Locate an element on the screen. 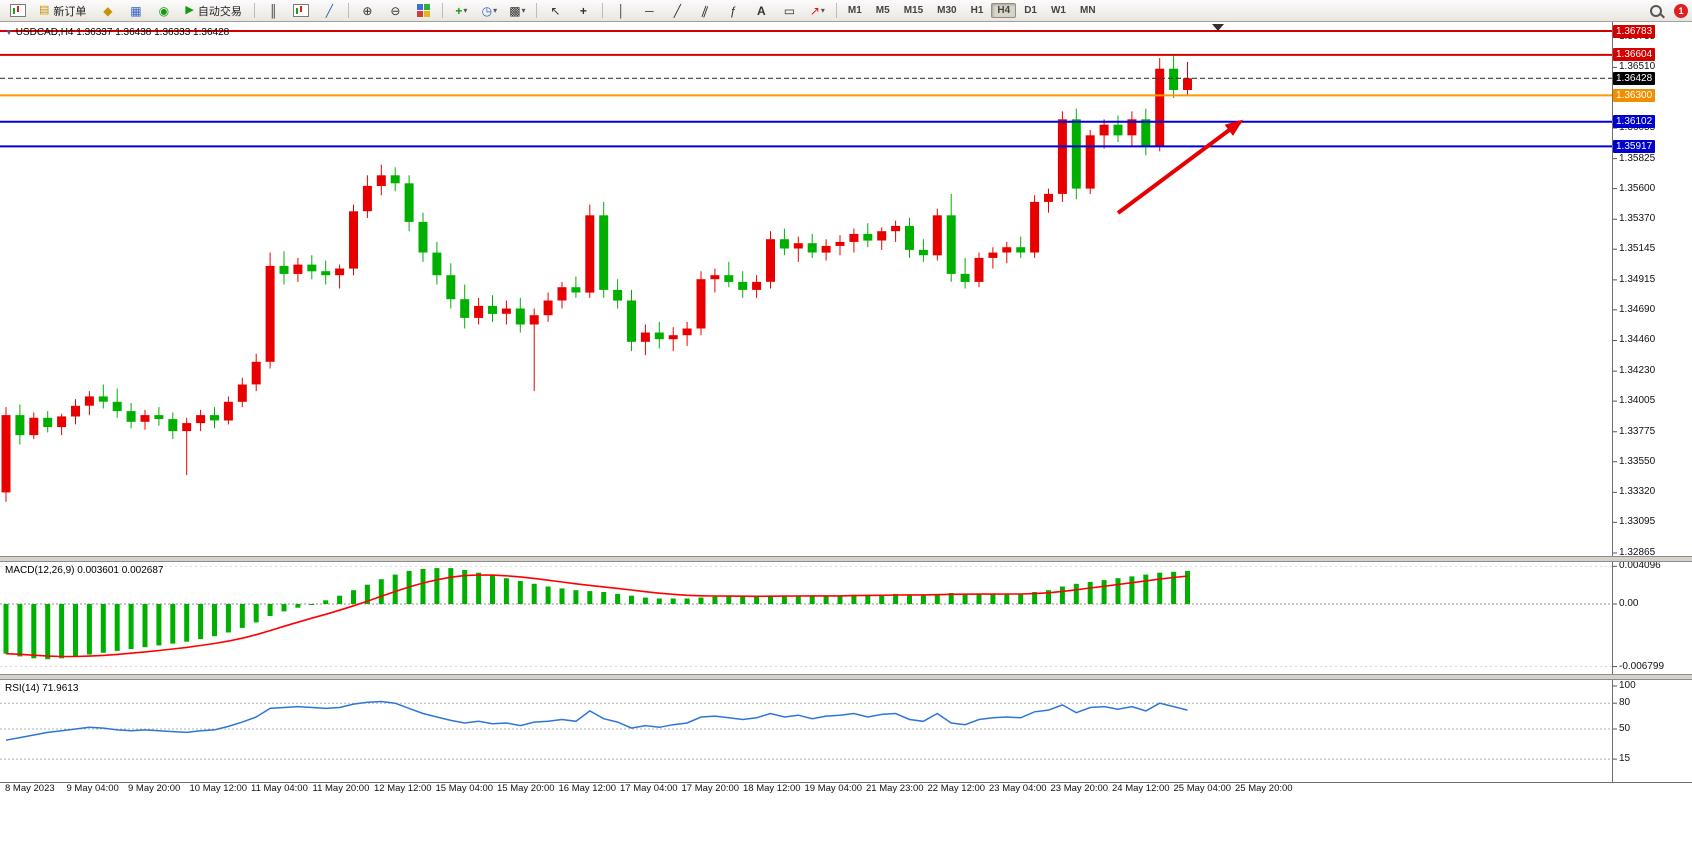  notification-badge: 1 is located at coordinates (1681, 10).